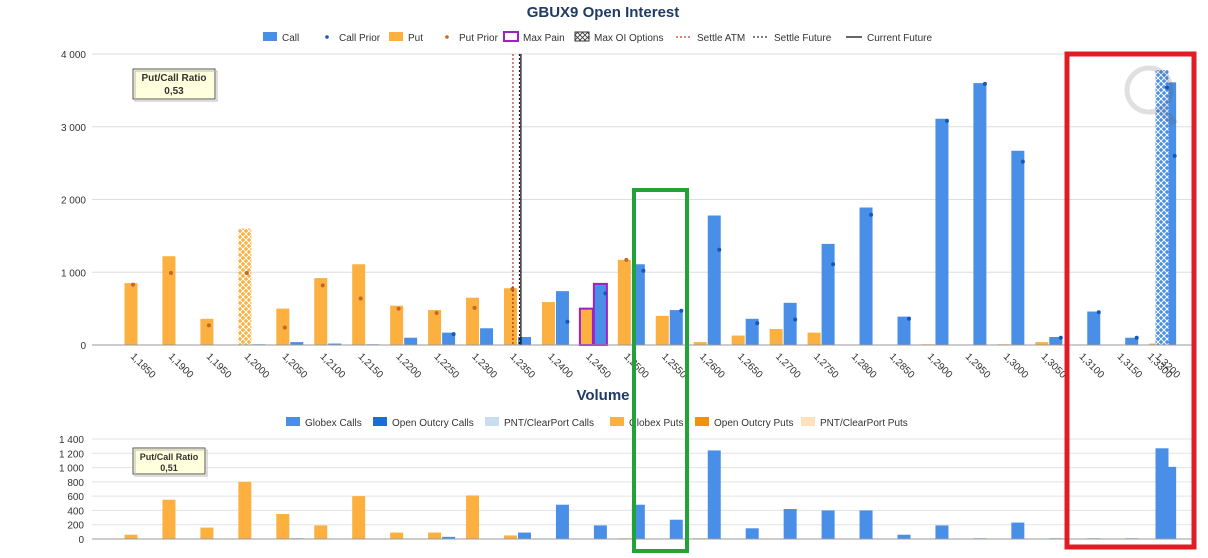  Describe the element at coordinates (646, 423) in the screenshot. I see `legend-globex-puts: Globex Puts` at that location.